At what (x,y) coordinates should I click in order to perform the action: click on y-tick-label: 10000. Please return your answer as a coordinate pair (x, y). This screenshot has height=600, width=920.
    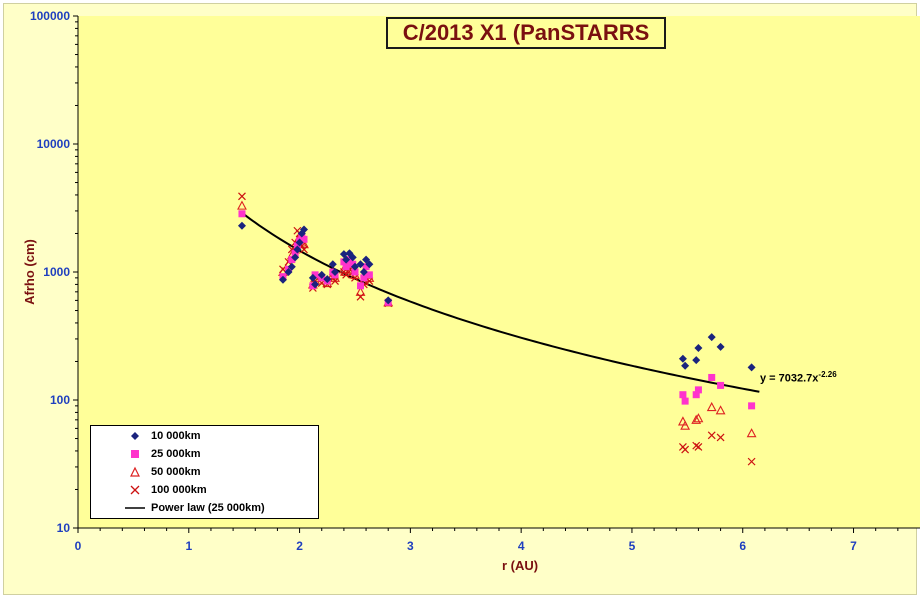
    Looking at the image, I should click on (54, 144).